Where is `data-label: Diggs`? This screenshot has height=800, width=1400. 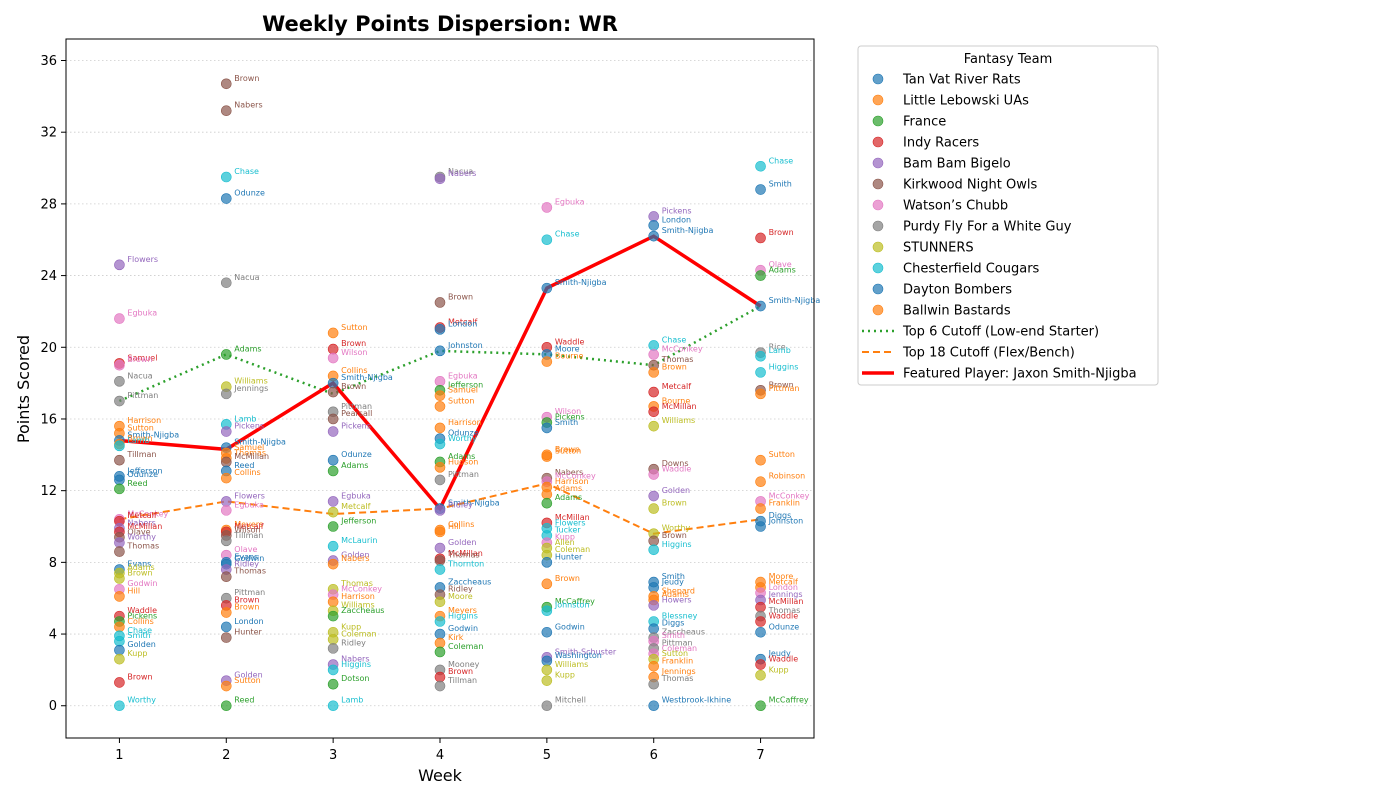
data-label: Diggs is located at coordinates (780, 515).